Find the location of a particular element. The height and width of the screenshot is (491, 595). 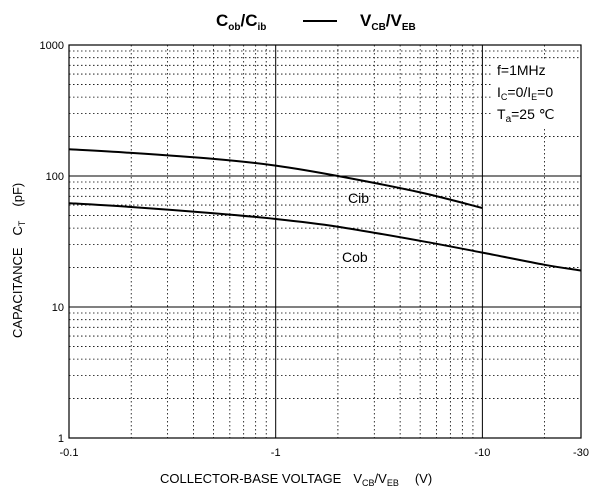

condition-frequency: f=1MHz is located at coordinates (521, 70).